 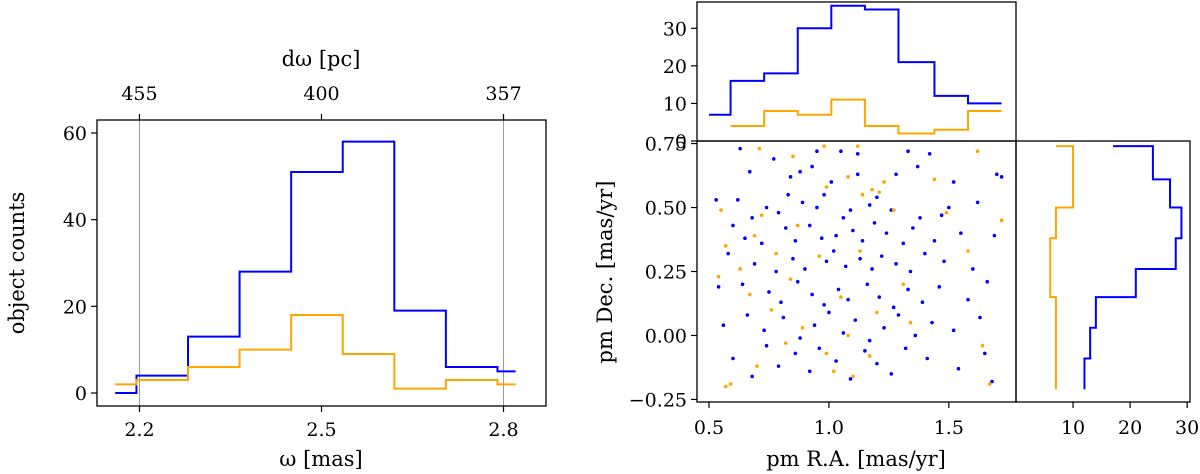 I want to click on pm-dec-plot-frame, so click(x=1103, y=271).